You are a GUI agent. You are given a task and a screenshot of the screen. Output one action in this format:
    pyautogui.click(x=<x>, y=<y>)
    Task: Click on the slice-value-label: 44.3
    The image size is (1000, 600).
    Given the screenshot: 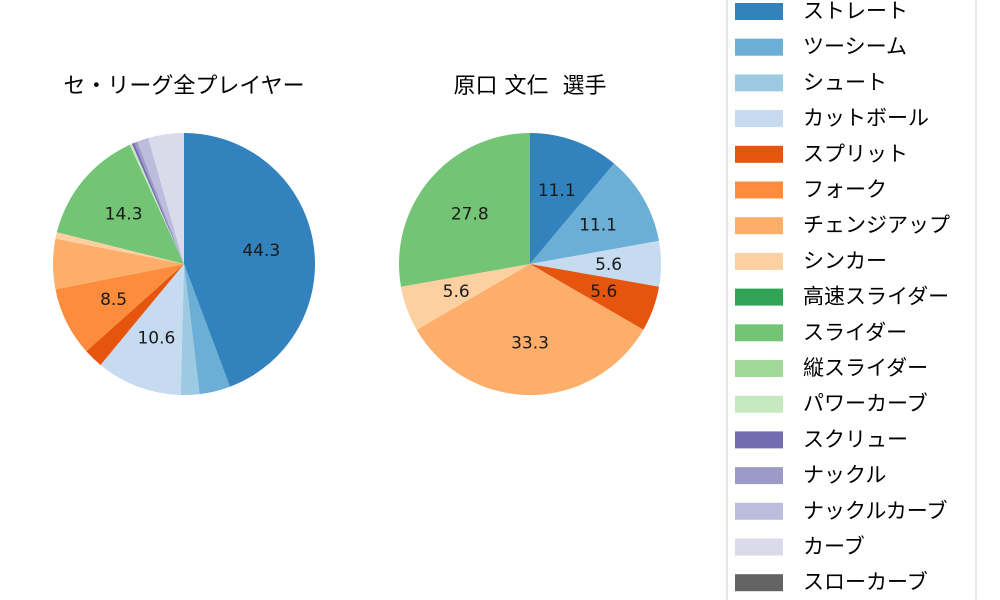 What is the action you would take?
    pyautogui.click(x=261, y=251)
    